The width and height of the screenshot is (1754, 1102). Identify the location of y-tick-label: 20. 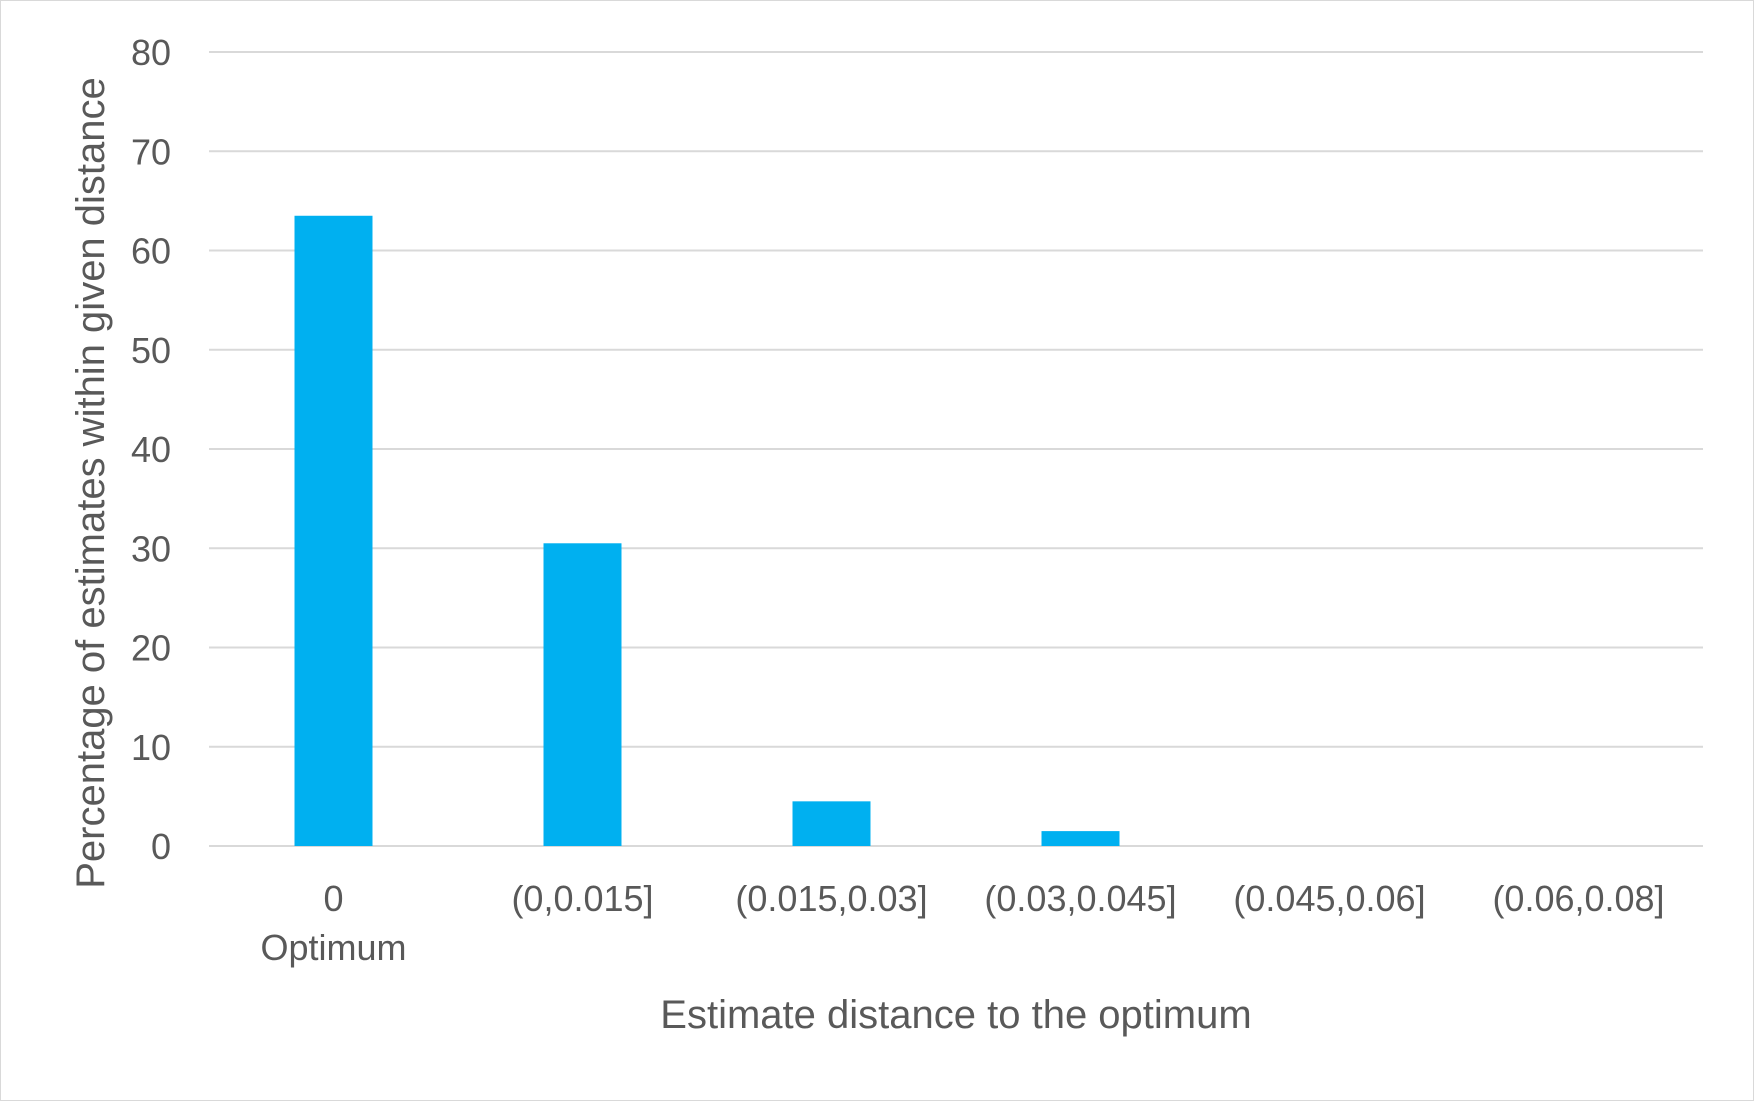
(151, 648).